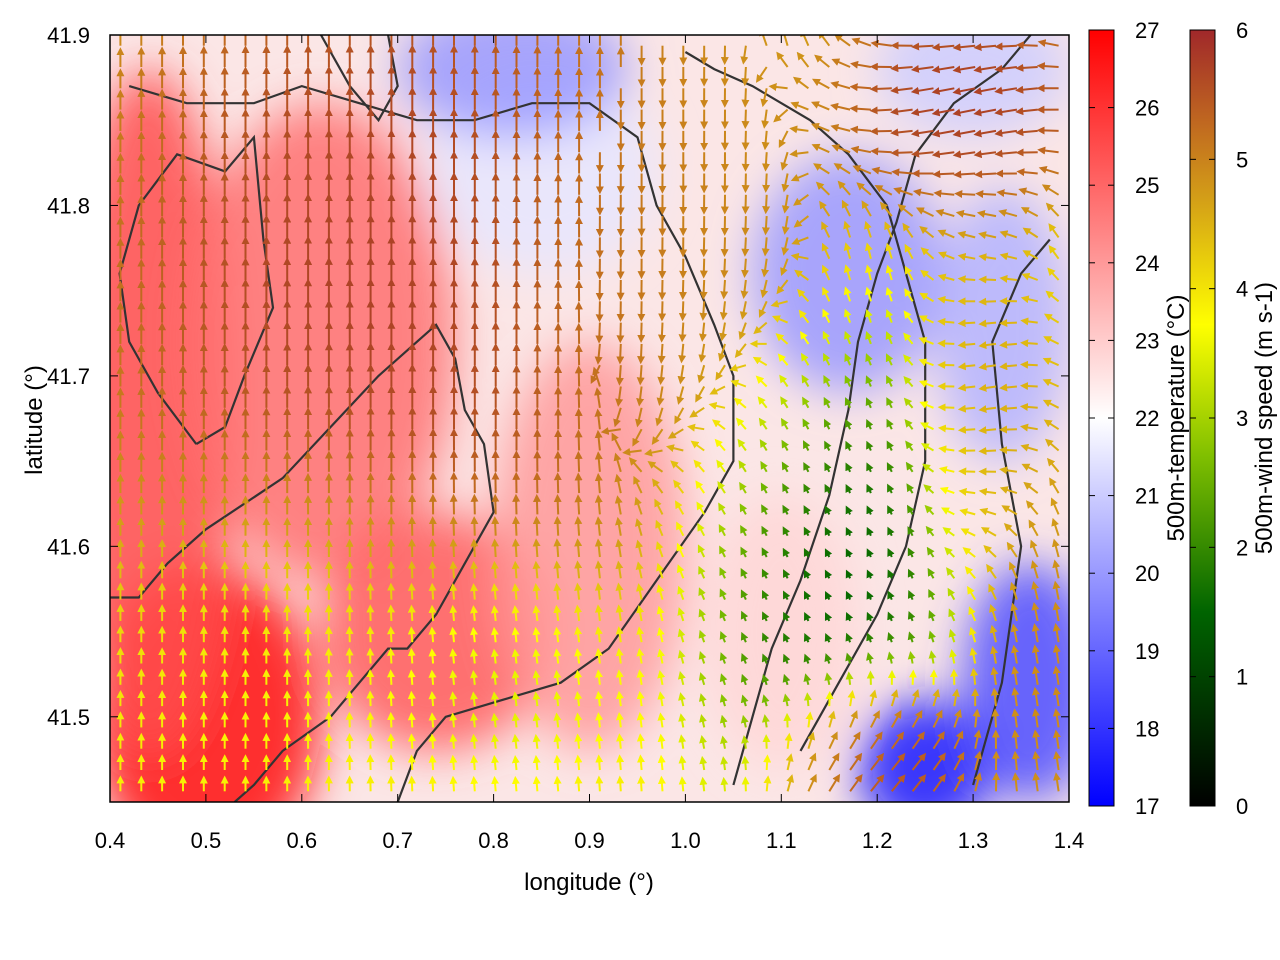 This screenshot has width=1280, height=960. What do you see at coordinates (781, 840) in the screenshot?
I see `x-tick-label: 1.1` at bounding box center [781, 840].